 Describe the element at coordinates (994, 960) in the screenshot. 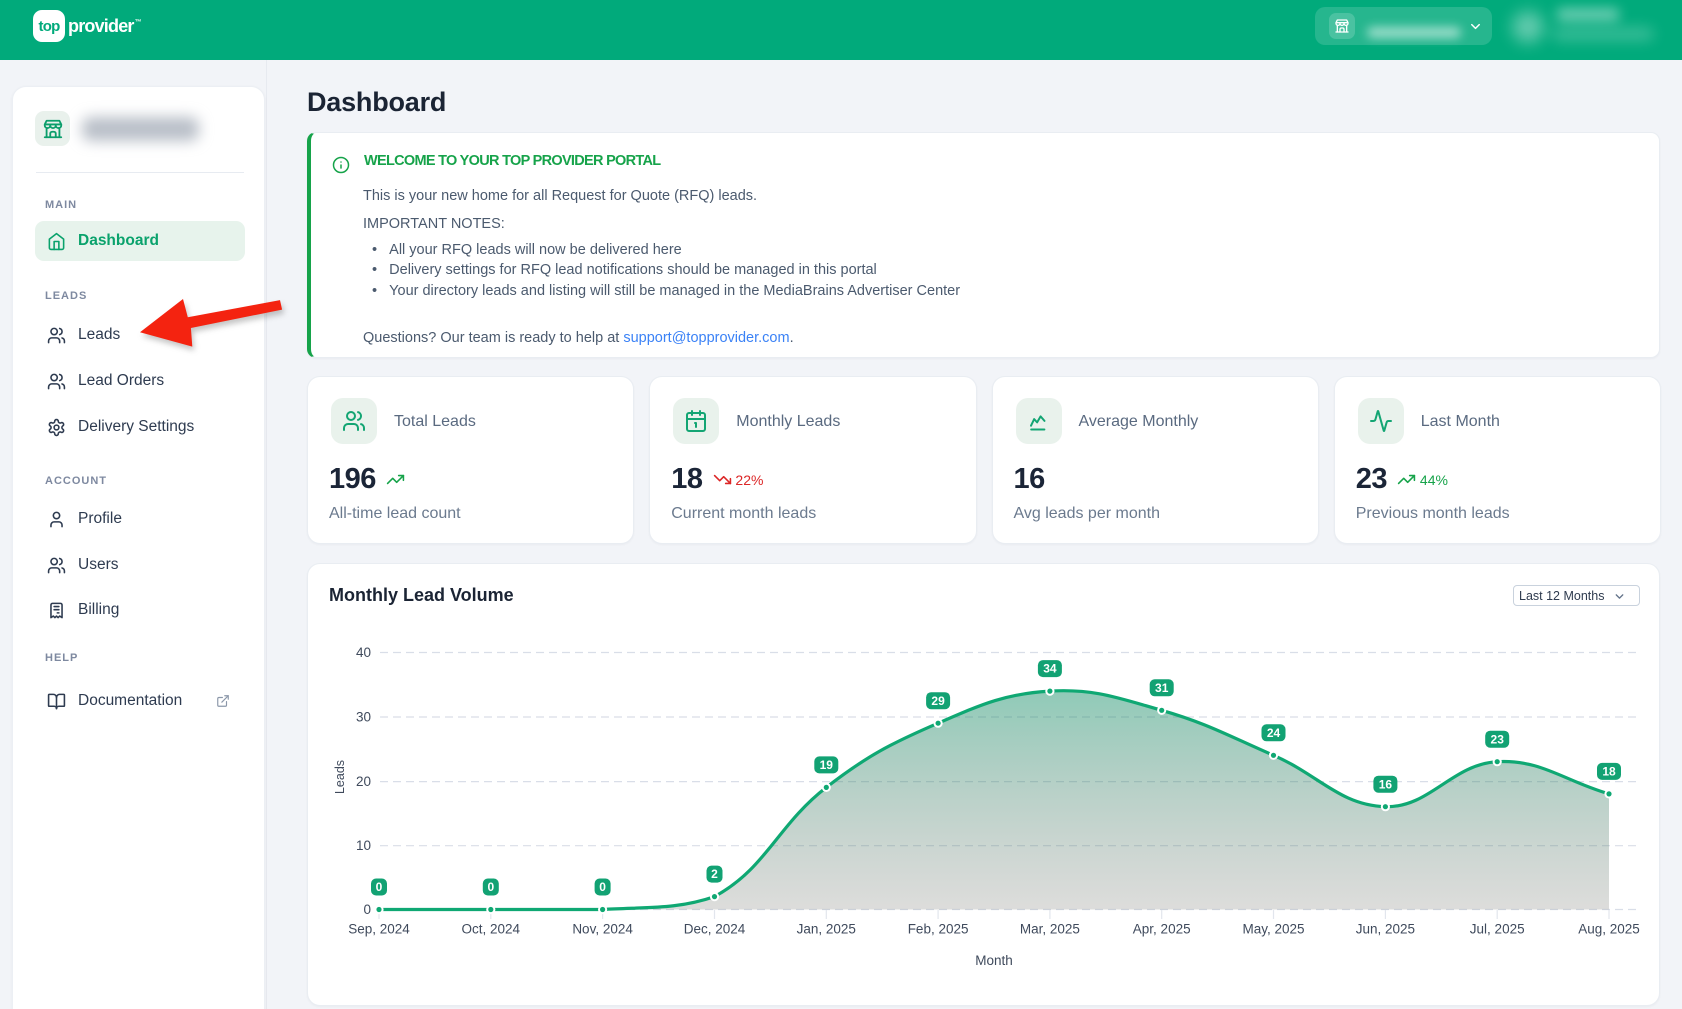

I see `svg-text: Month` at that location.